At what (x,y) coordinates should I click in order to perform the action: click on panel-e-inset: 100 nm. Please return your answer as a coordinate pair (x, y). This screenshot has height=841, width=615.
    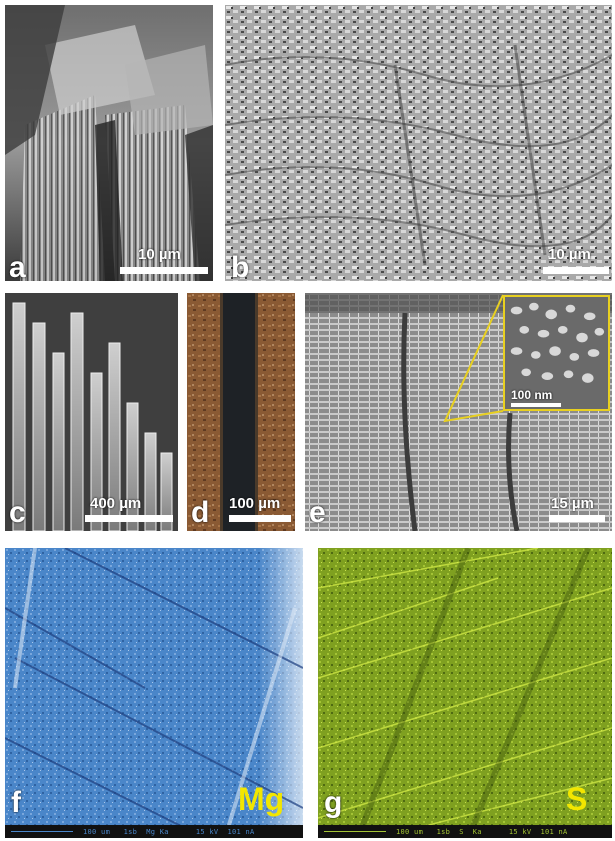
    Looking at the image, I should click on (556, 353).